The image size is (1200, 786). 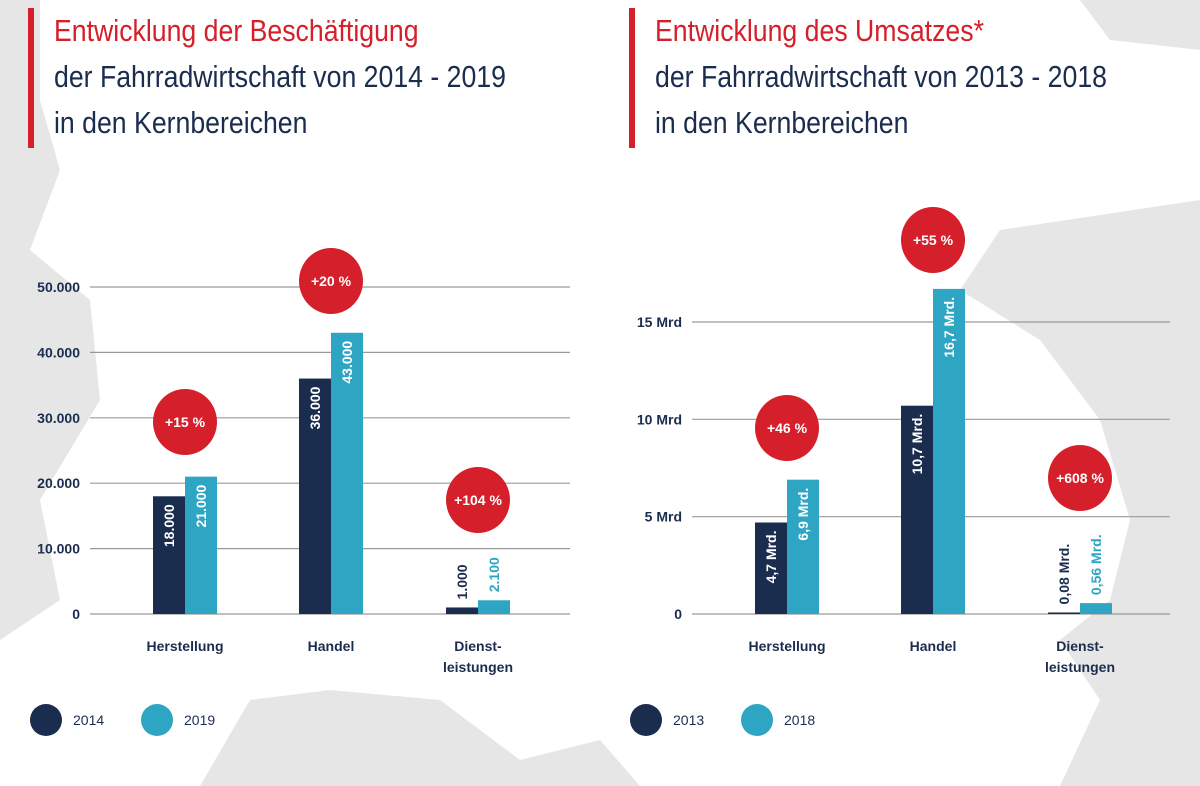 I want to click on legend-label: 2018, so click(x=799, y=720).